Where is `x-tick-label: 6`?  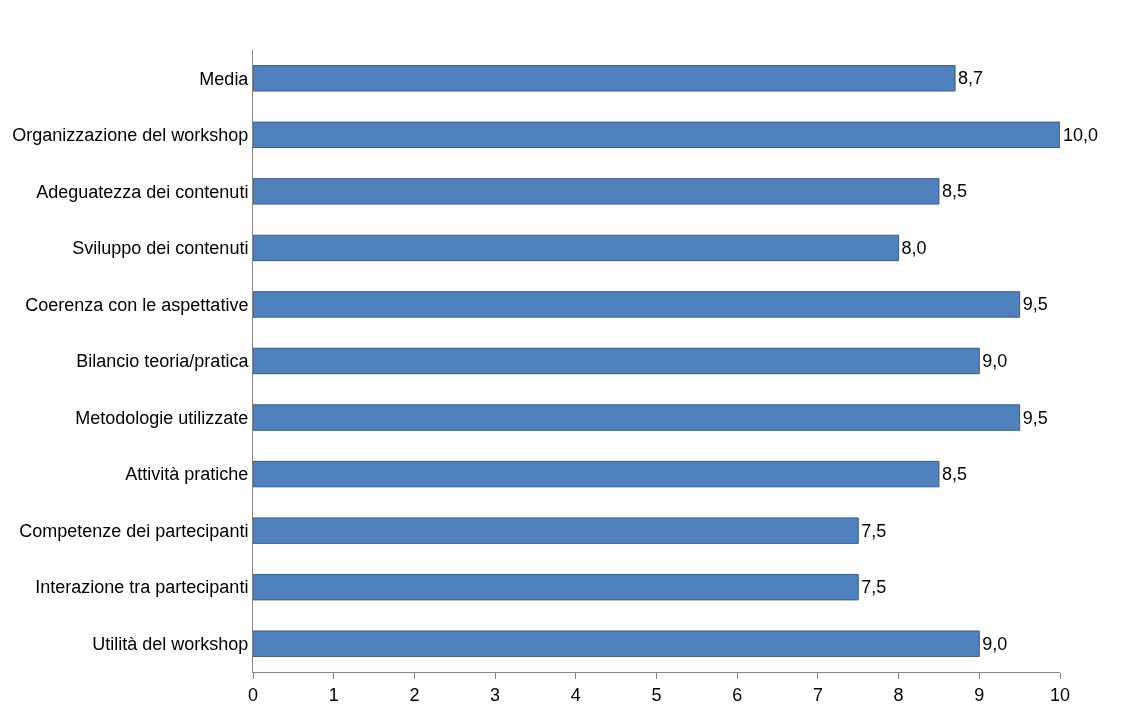
x-tick-label: 6 is located at coordinates (737, 694).